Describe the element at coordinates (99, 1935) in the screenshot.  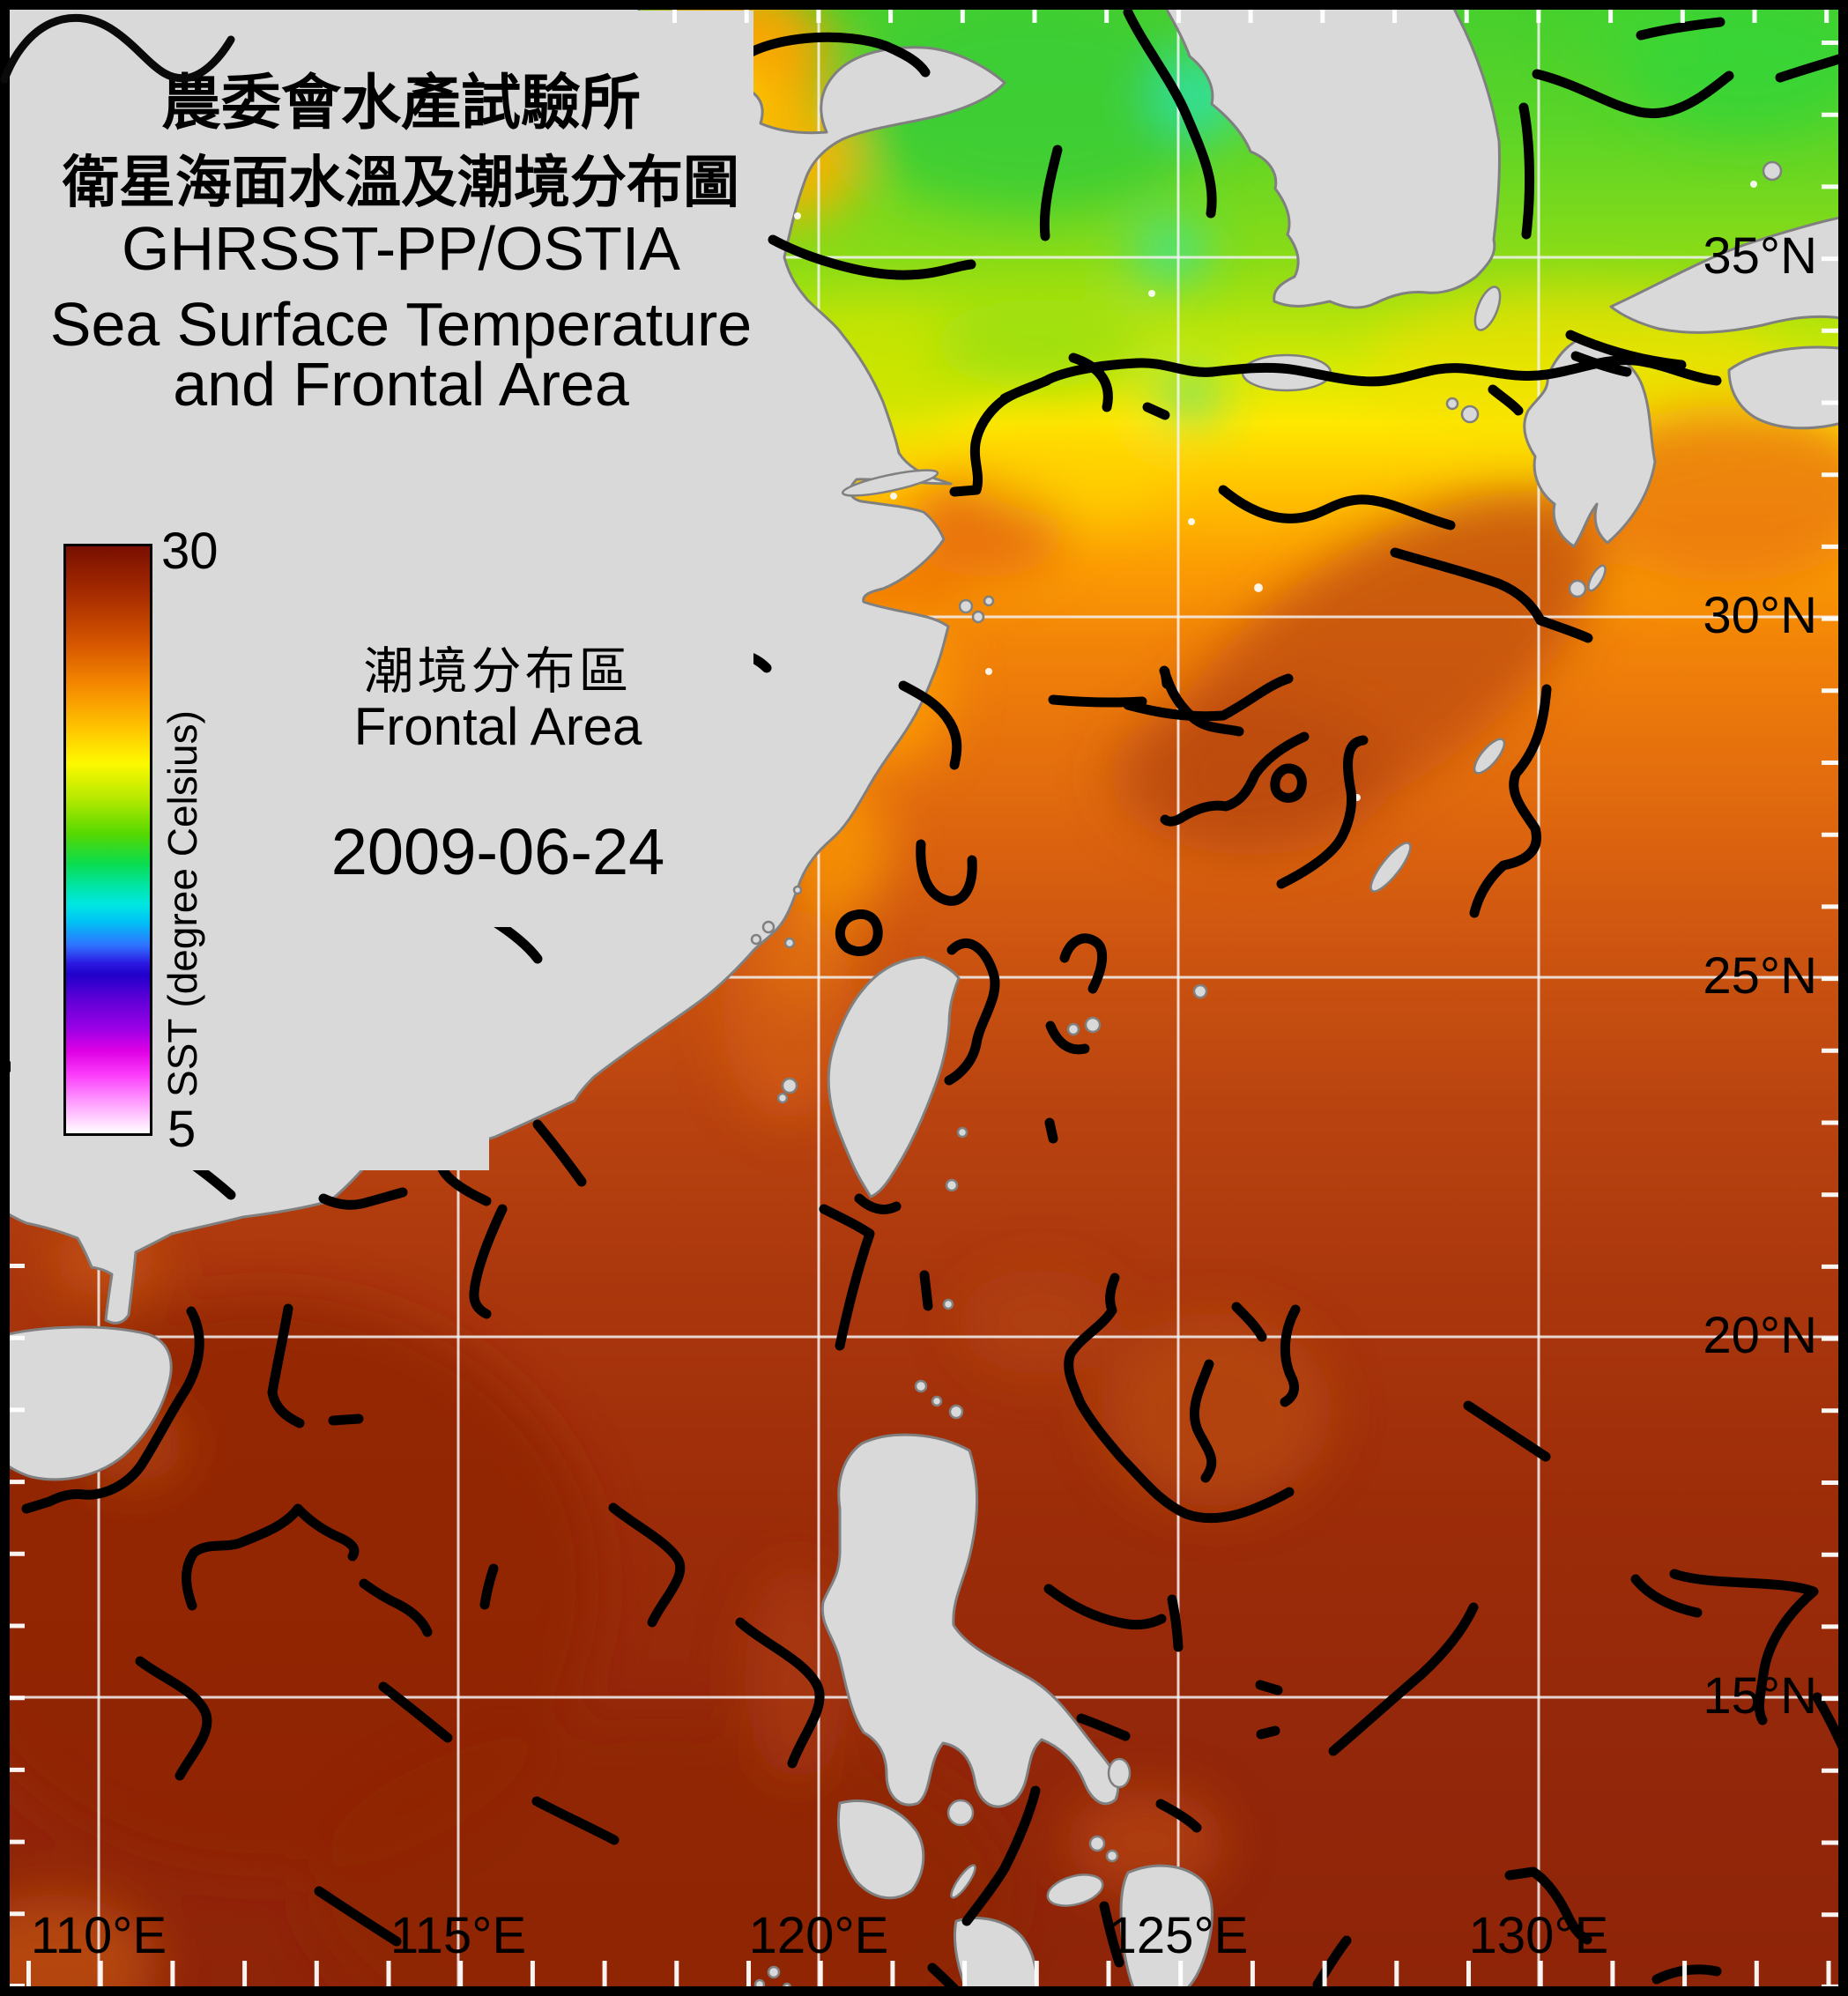
I see `lon-label-110e: 110°E` at that location.